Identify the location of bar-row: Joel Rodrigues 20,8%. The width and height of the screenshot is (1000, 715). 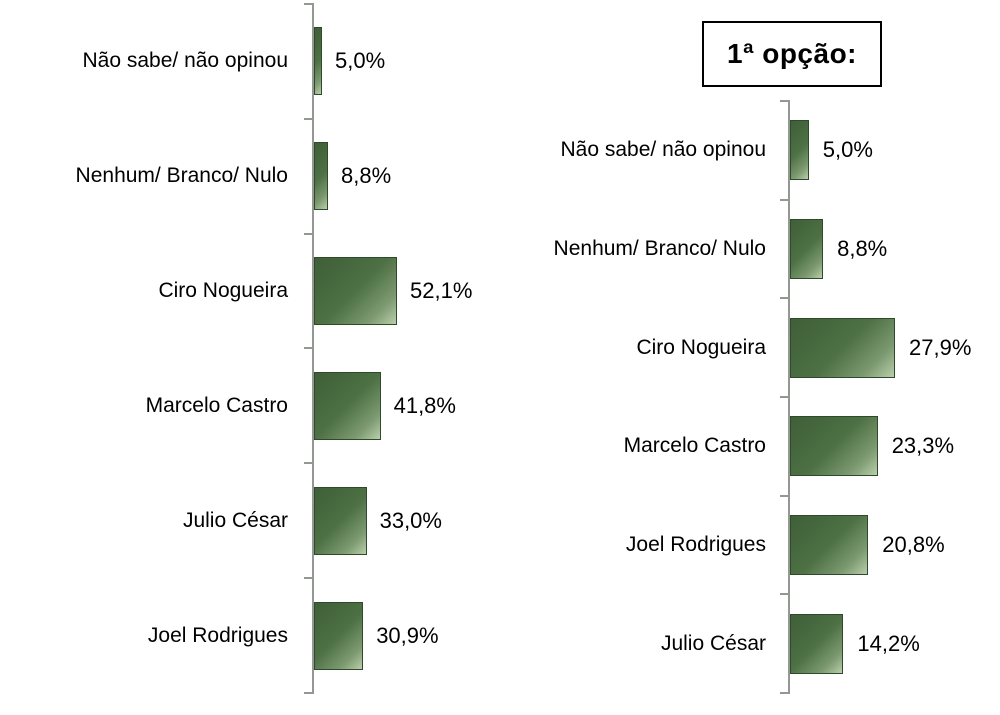
(750, 544).